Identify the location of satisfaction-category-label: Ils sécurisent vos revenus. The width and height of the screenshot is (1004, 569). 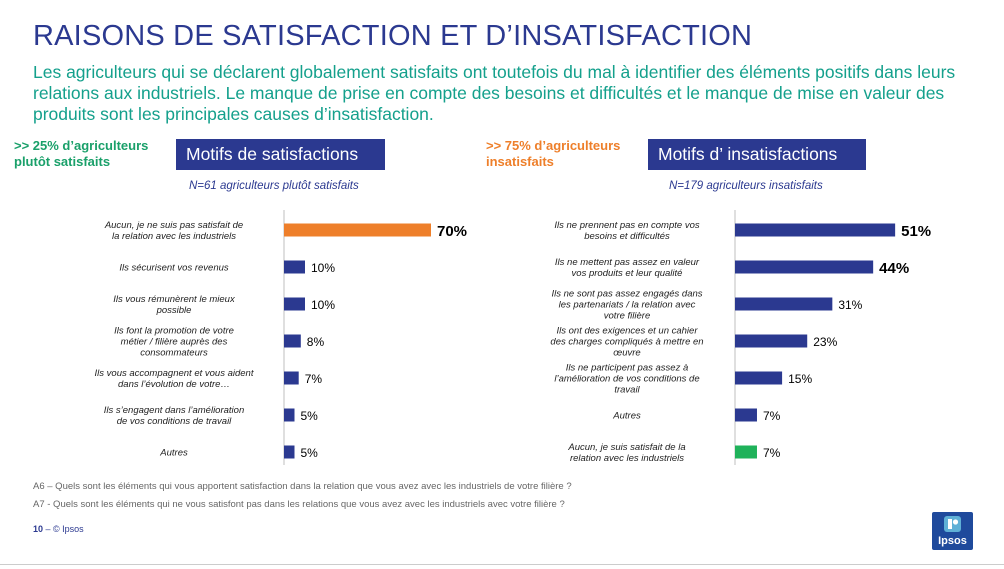
(174, 268).